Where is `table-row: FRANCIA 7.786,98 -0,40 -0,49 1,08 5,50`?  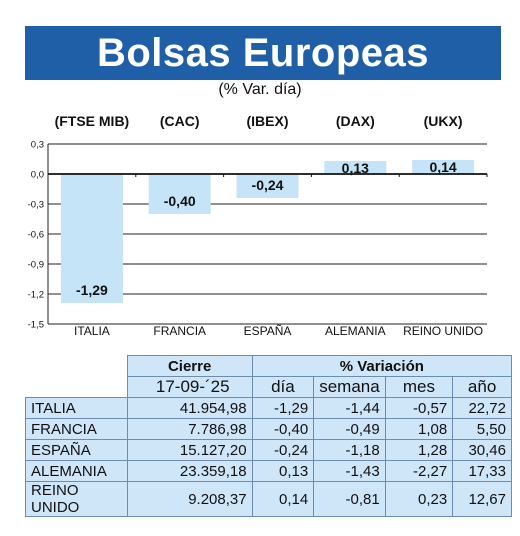
table-row: FRANCIA 7.786,98 -0,40 -0,49 1,08 5,50 is located at coordinates (268, 429).